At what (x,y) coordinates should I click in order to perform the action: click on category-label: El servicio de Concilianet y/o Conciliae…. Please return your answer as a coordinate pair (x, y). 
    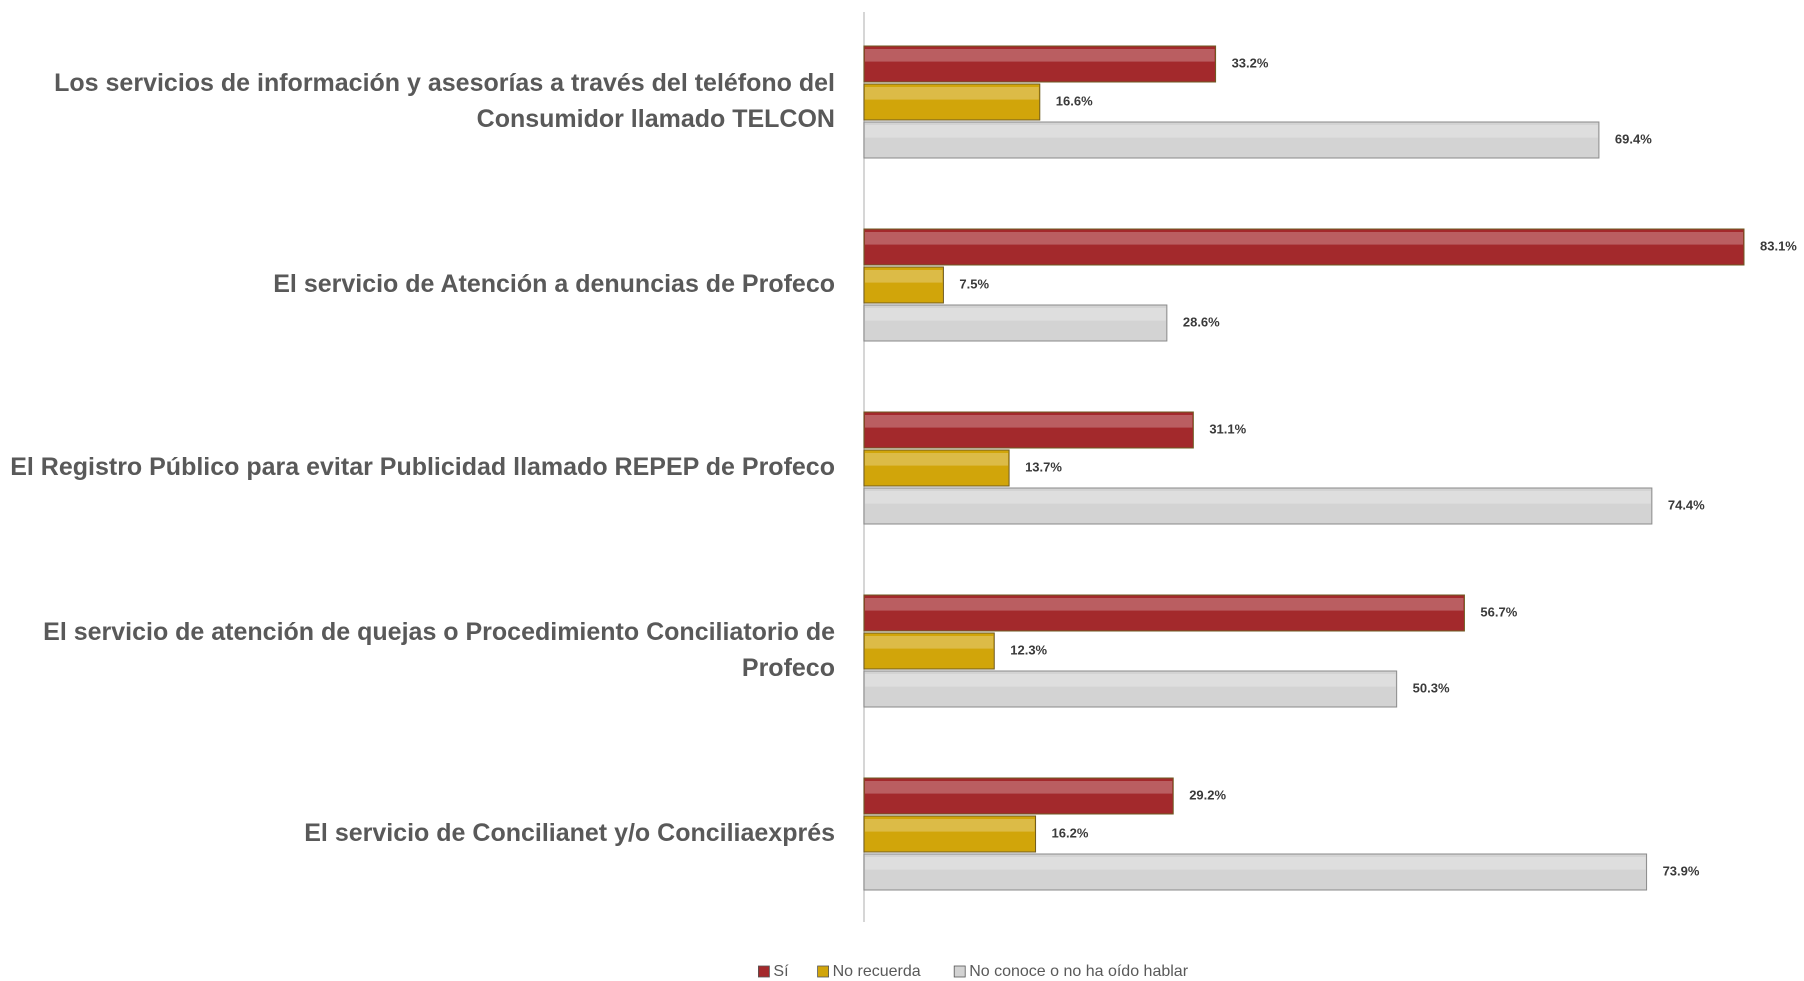
    Looking at the image, I should click on (569, 833).